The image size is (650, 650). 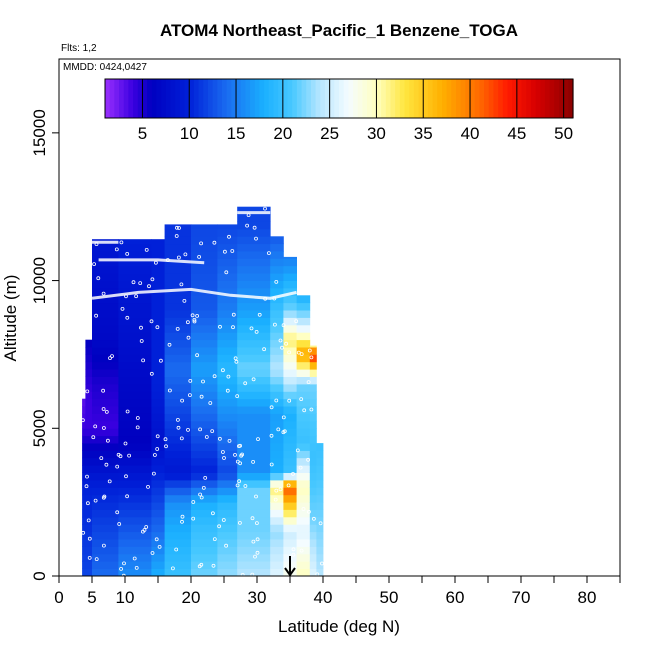 I want to click on x-axis: 0 5 10 20 30 40 50 60 70 80, so click(x=337, y=591).